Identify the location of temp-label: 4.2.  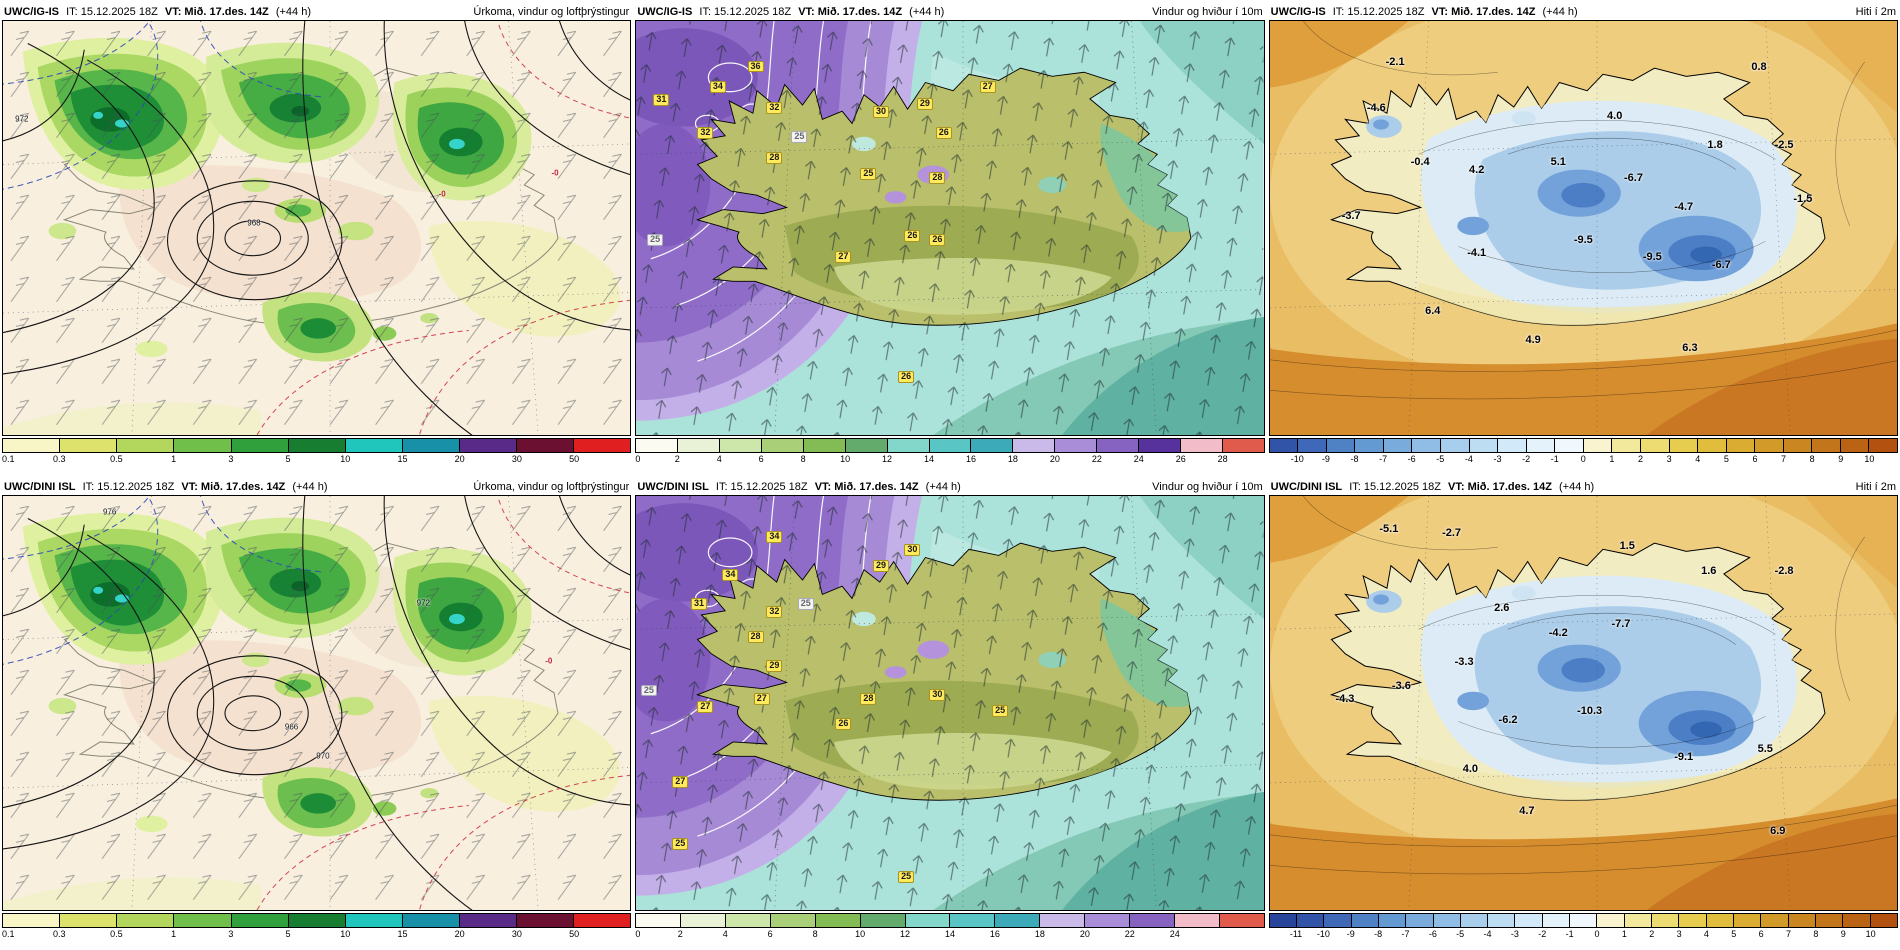
(1477, 169).